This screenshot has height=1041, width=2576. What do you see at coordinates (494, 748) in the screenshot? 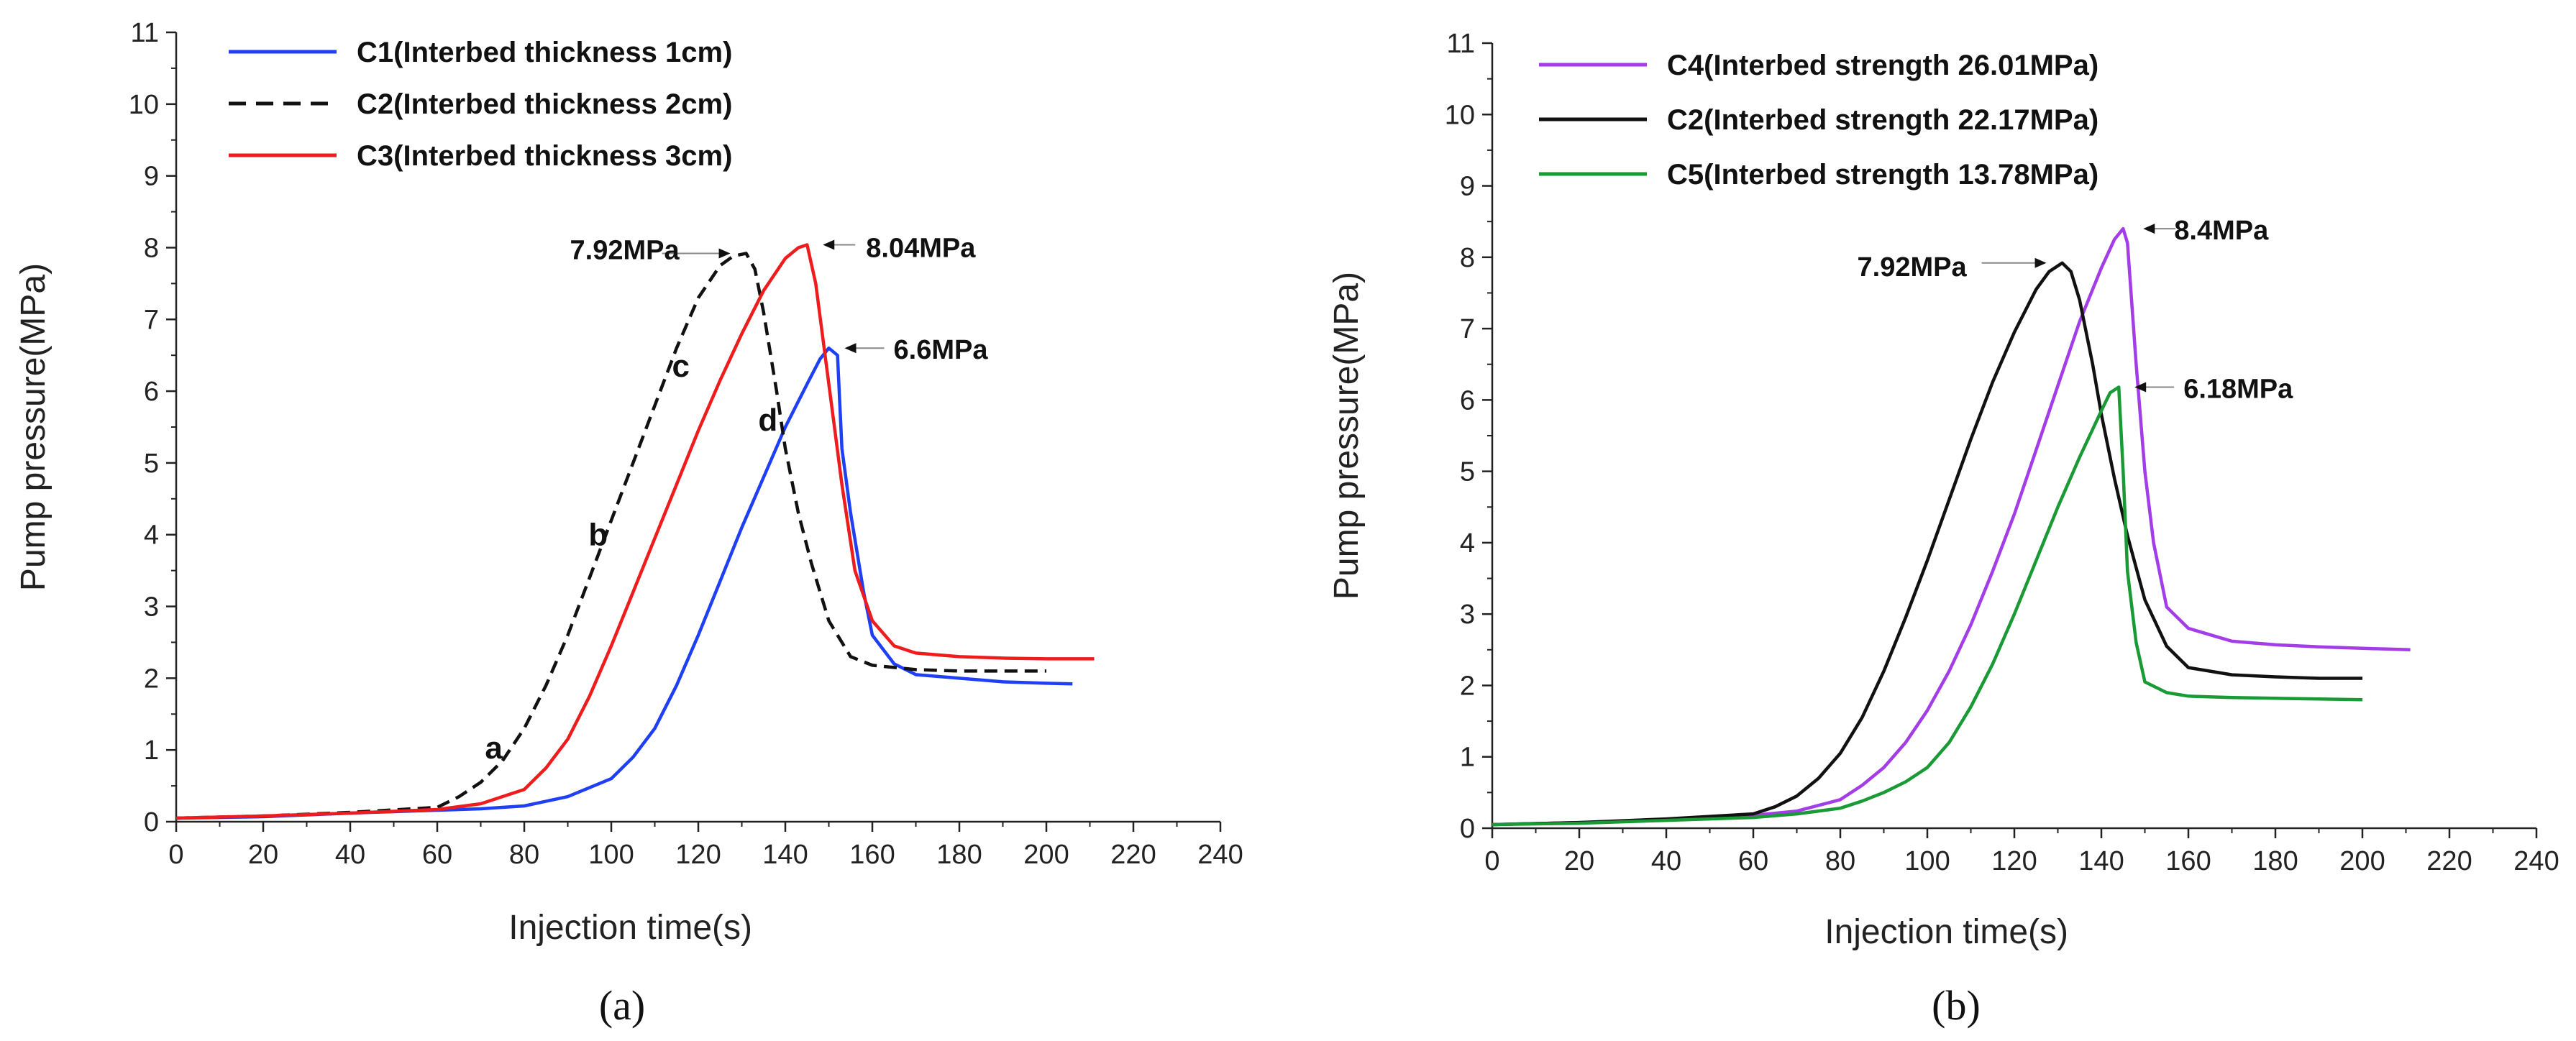
I see `point-label-a: a` at bounding box center [494, 748].